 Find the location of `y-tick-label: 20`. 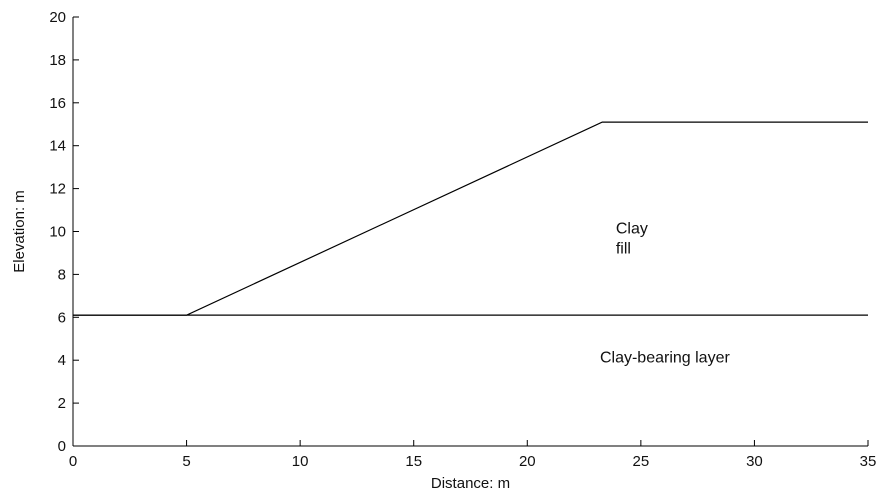

y-tick-label: 20 is located at coordinates (57, 17).